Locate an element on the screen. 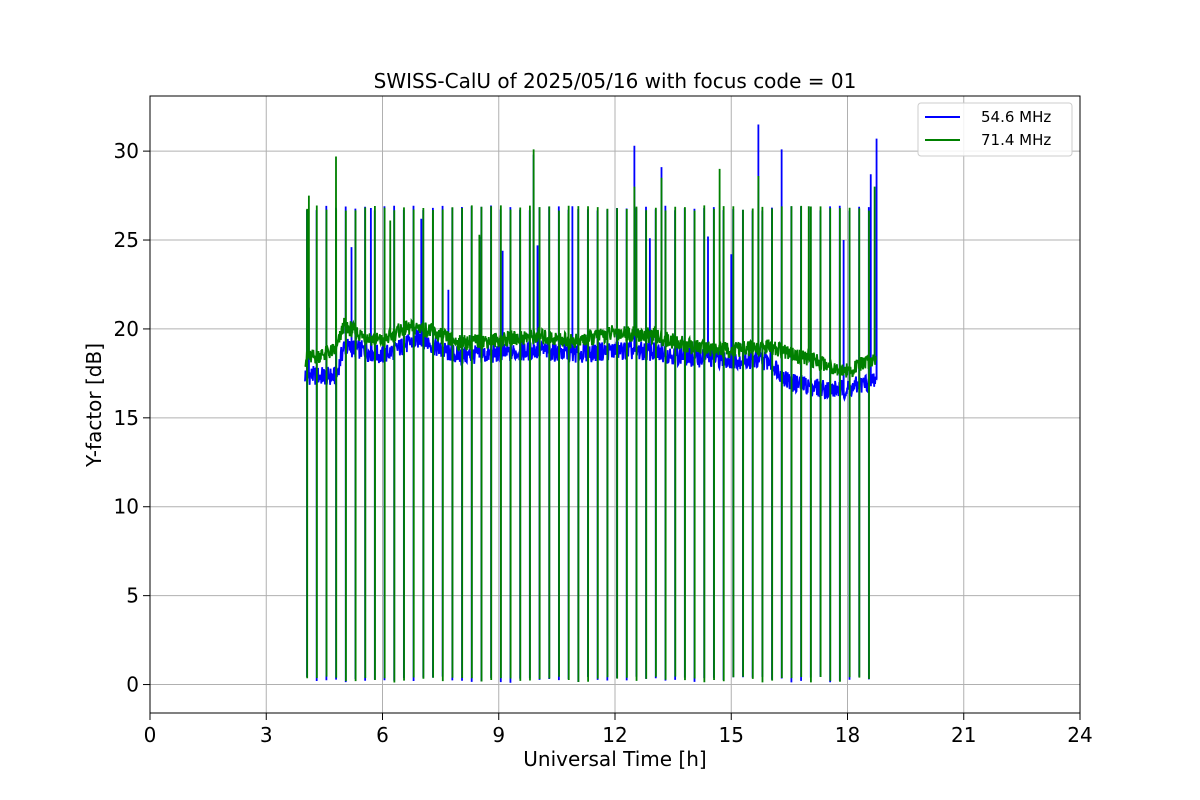 The width and height of the screenshot is (1200, 800). x-tick-label: 3 is located at coordinates (266, 735).